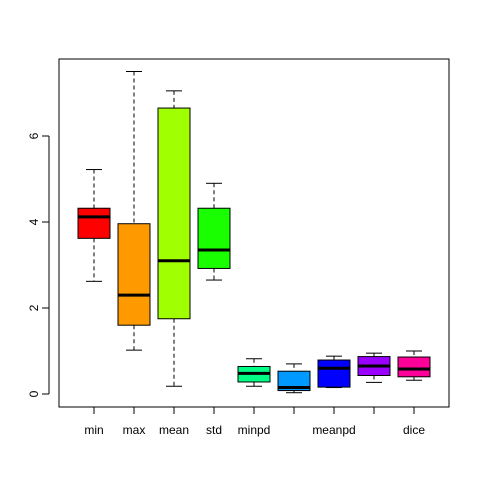  I want to click on box-std, so click(214, 231).